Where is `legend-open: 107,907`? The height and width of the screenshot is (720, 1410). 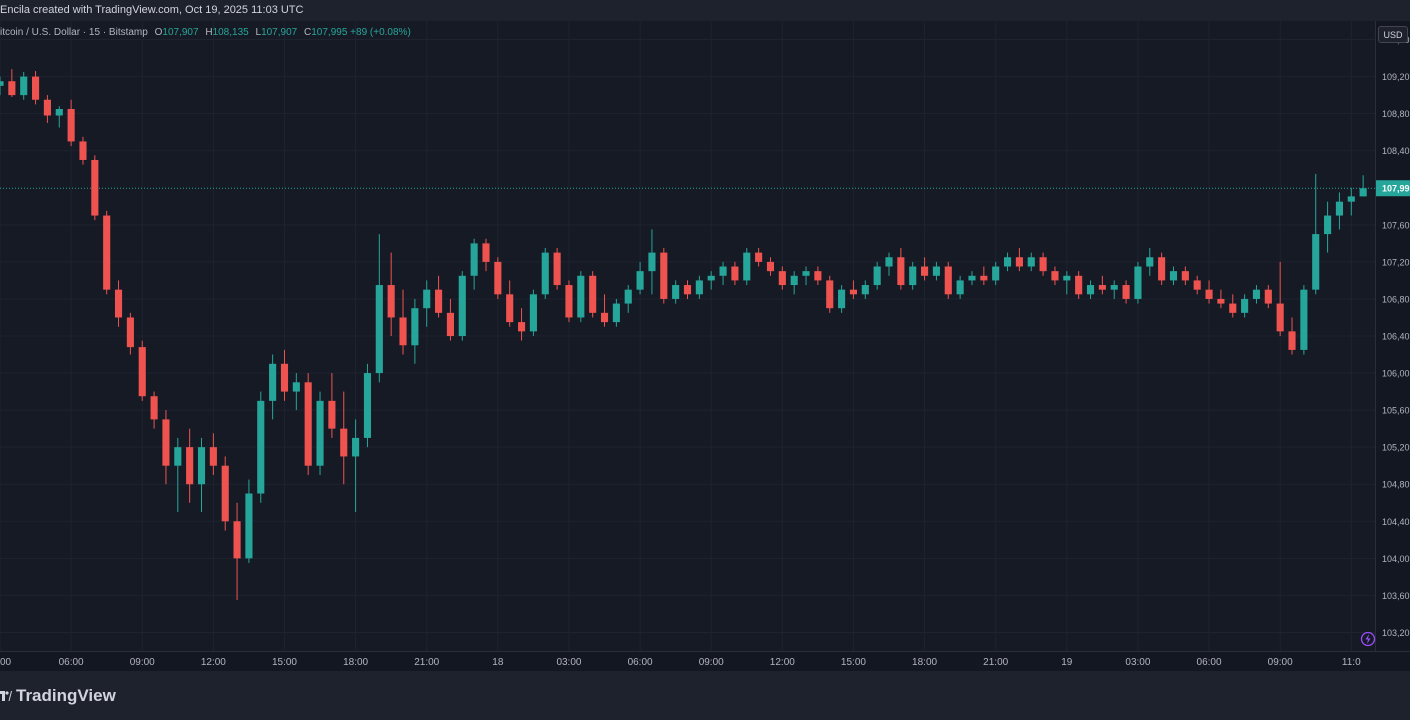 legend-open: 107,907 is located at coordinates (180, 32).